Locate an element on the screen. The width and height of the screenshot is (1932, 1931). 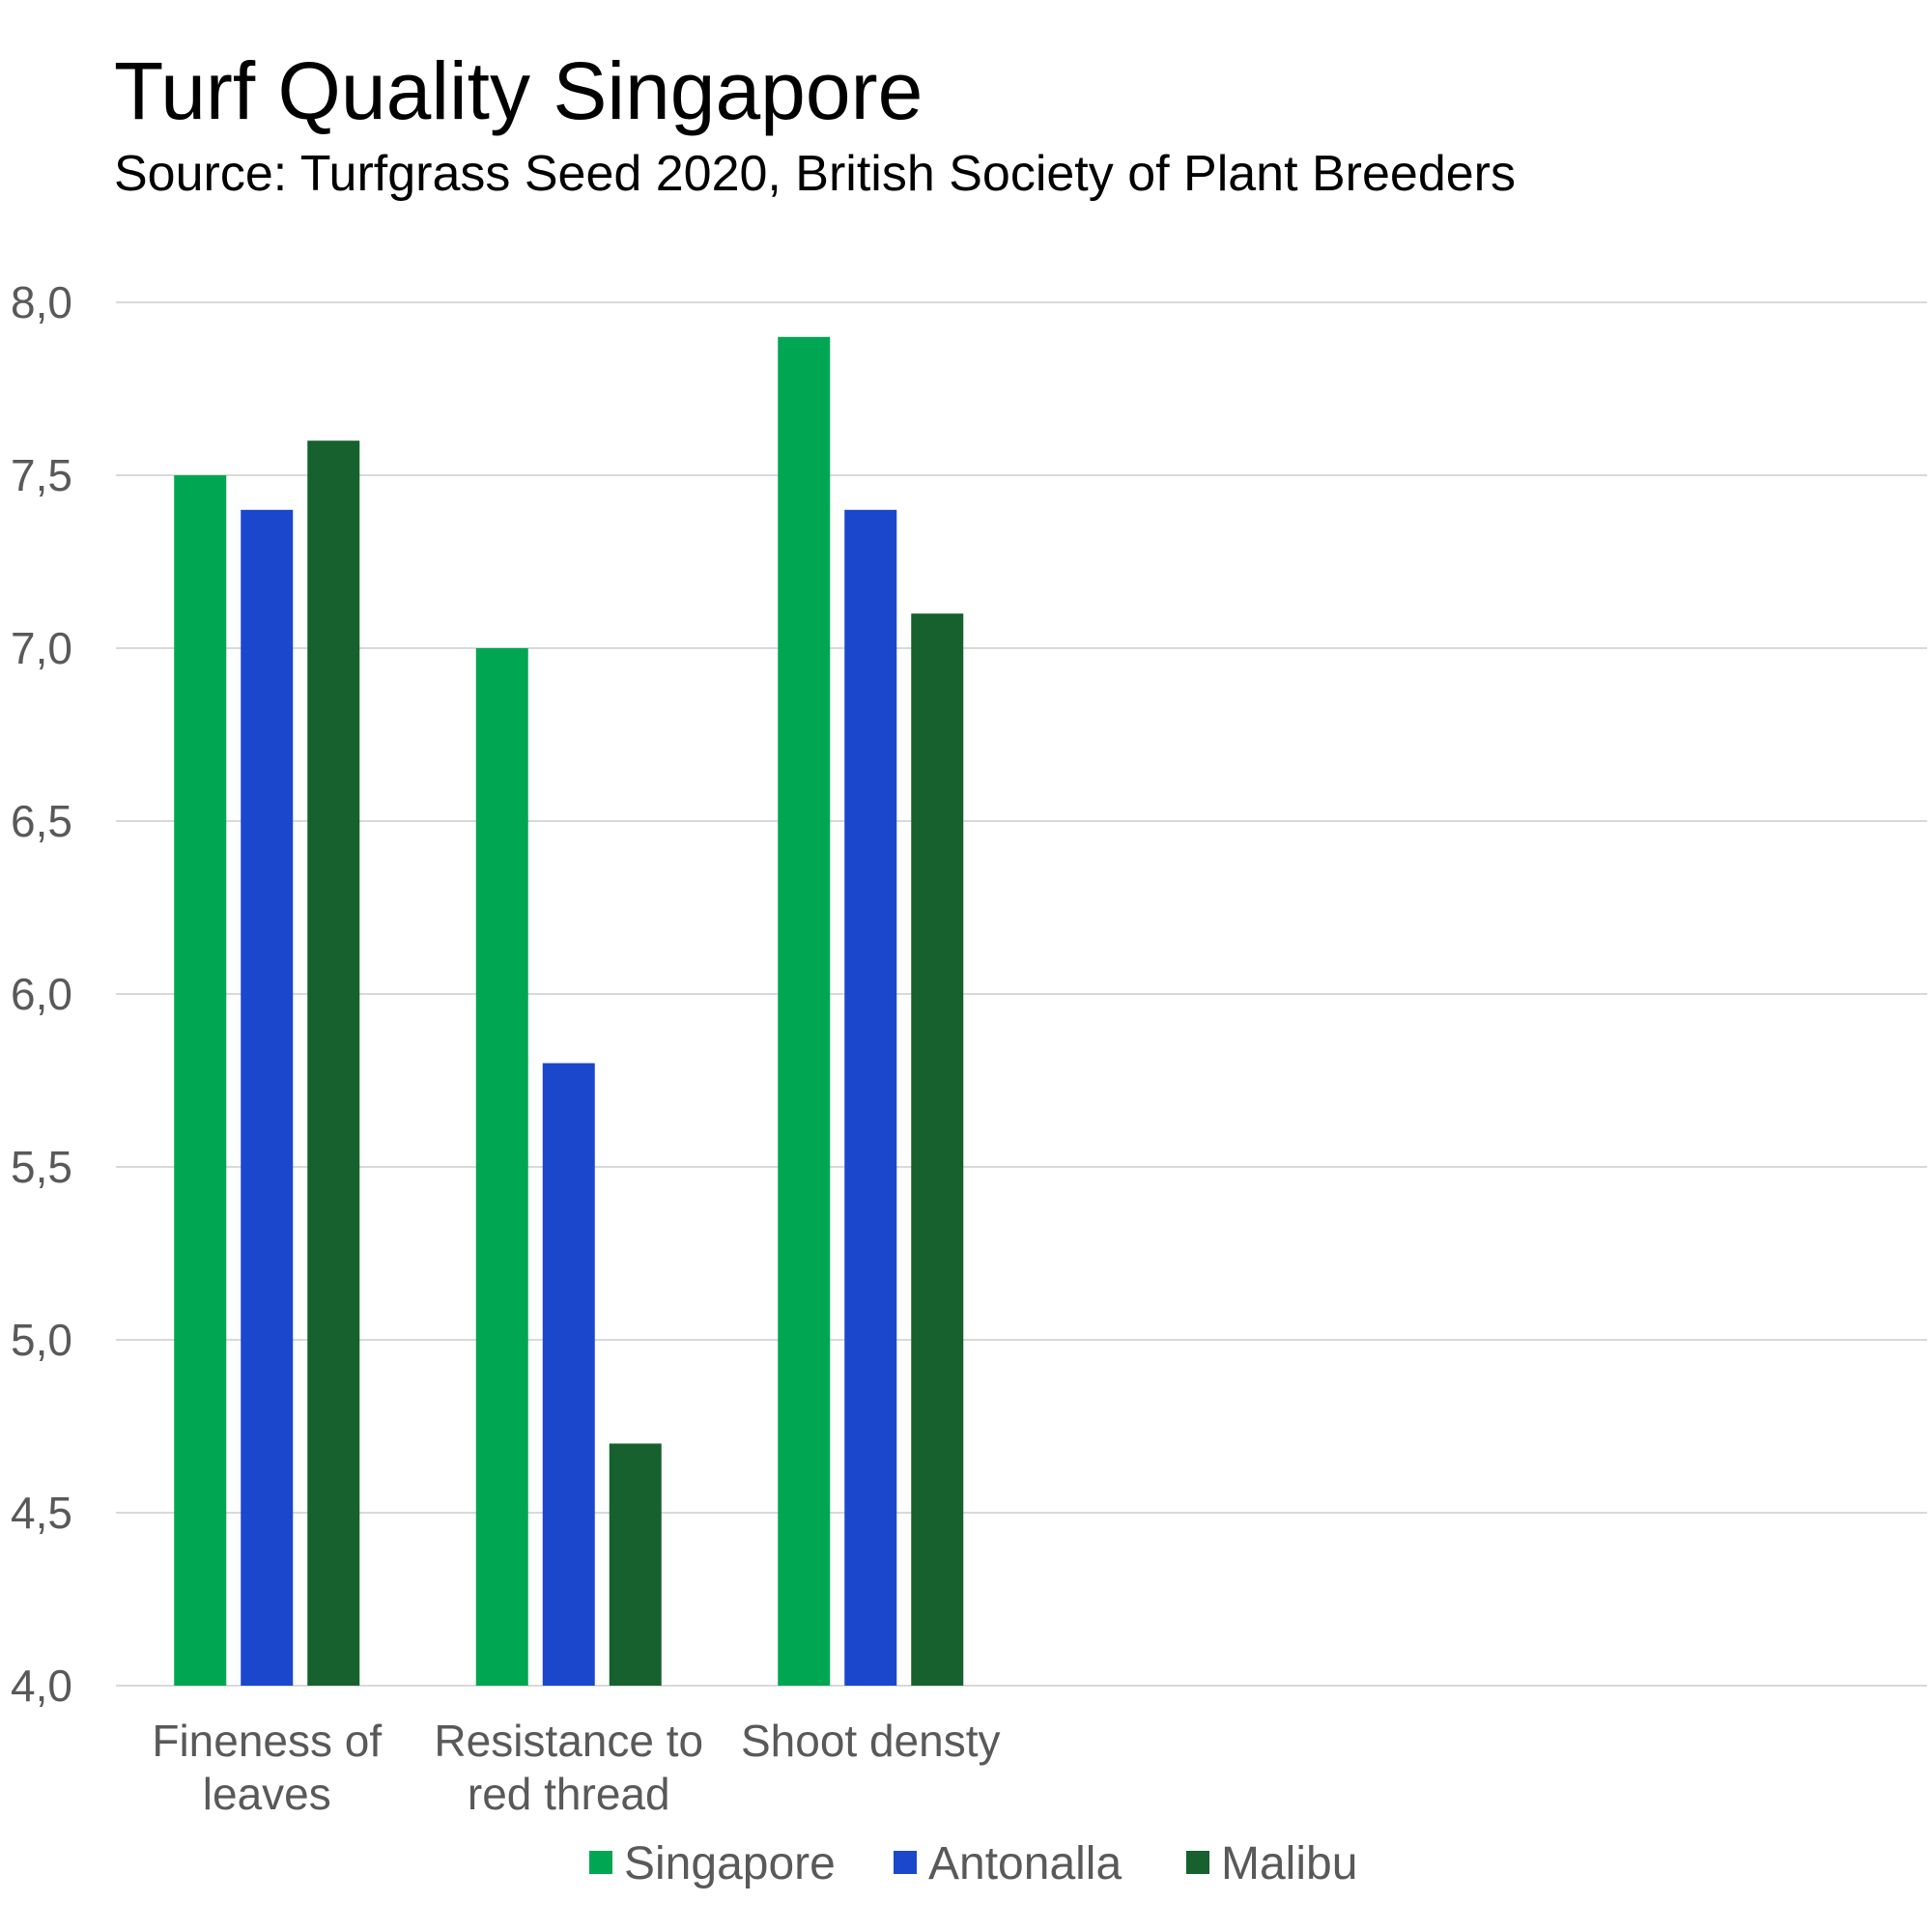
y-tick-label: 6,5 is located at coordinates (41, 821).